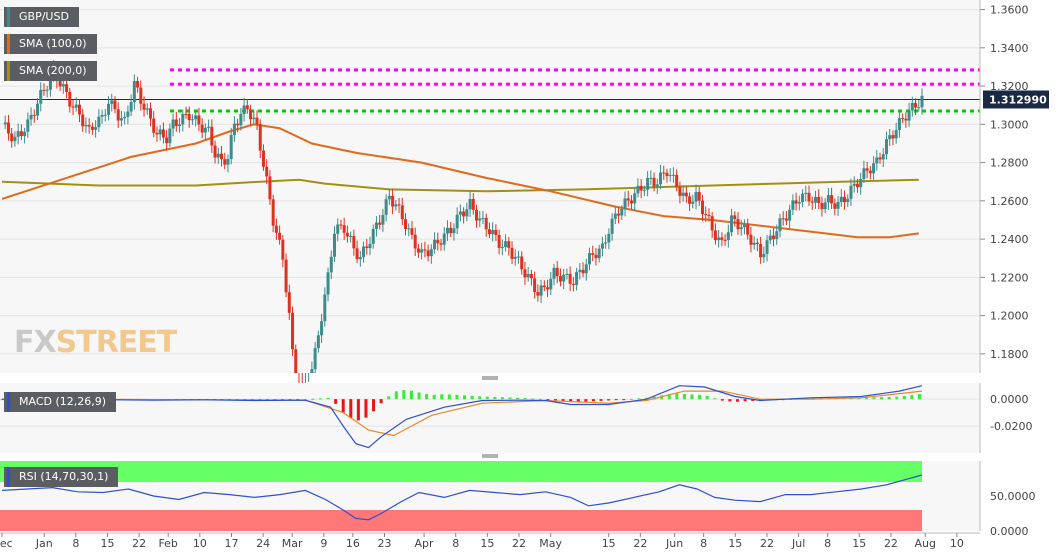  What do you see at coordinates (674, 543) in the screenshot?
I see `x-tick-label: Jun` at bounding box center [674, 543].